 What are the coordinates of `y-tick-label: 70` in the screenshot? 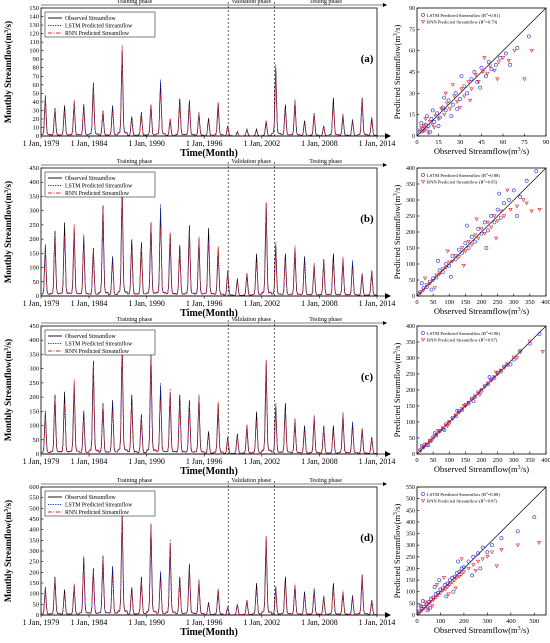 It's located at (36, 76).